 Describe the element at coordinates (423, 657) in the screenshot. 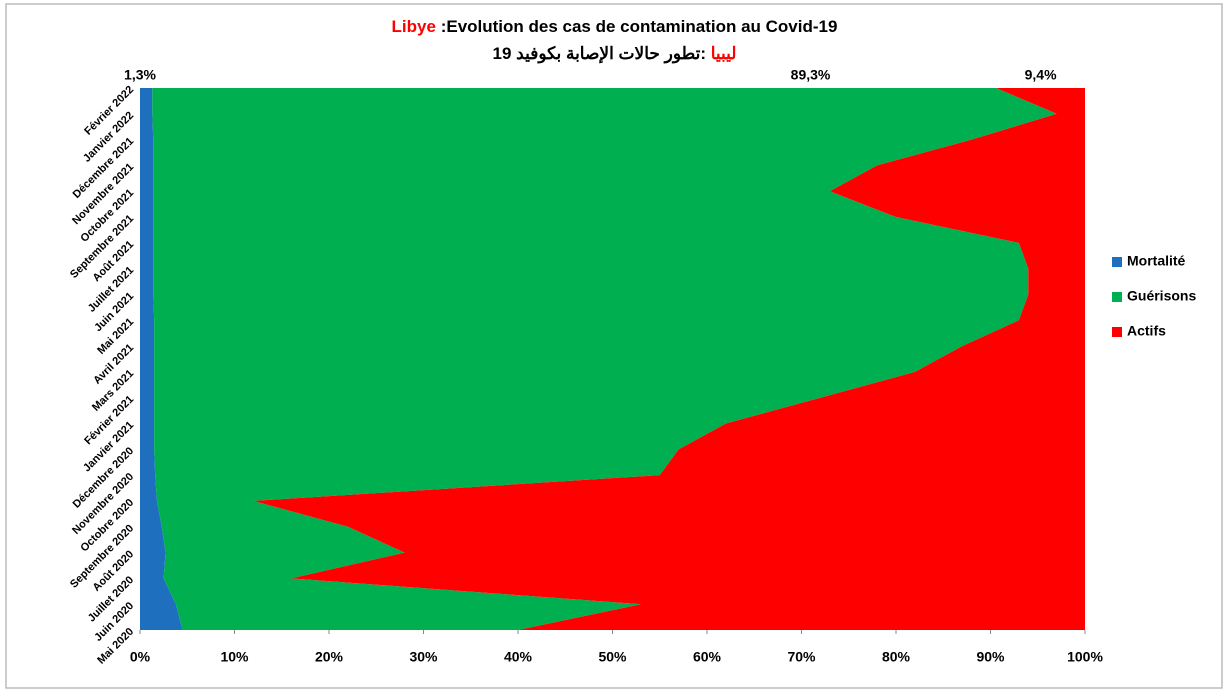

I see `x-tick-label: 30%` at that location.